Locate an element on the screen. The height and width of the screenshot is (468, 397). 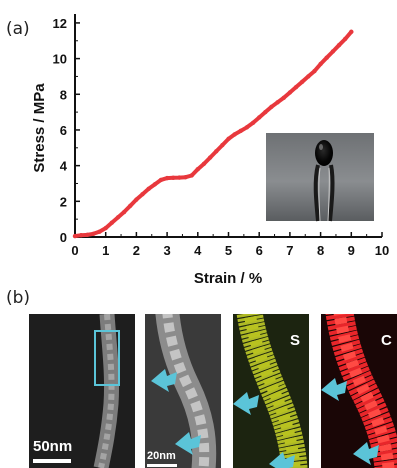
x-tick-label: 5 is located at coordinates (228, 250).